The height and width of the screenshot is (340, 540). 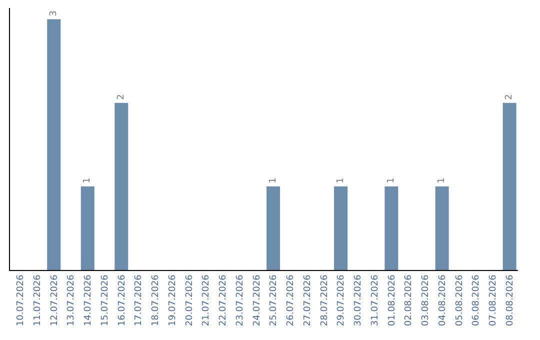 I want to click on x-tick-label: 23.07.2026, so click(x=240, y=300).